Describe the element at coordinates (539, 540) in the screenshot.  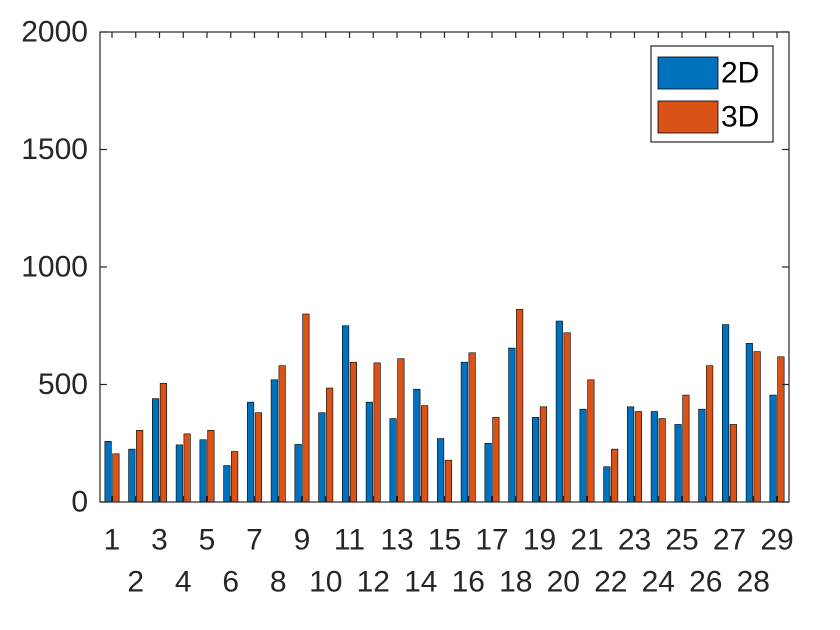
I see `x-tick-label: 19` at that location.